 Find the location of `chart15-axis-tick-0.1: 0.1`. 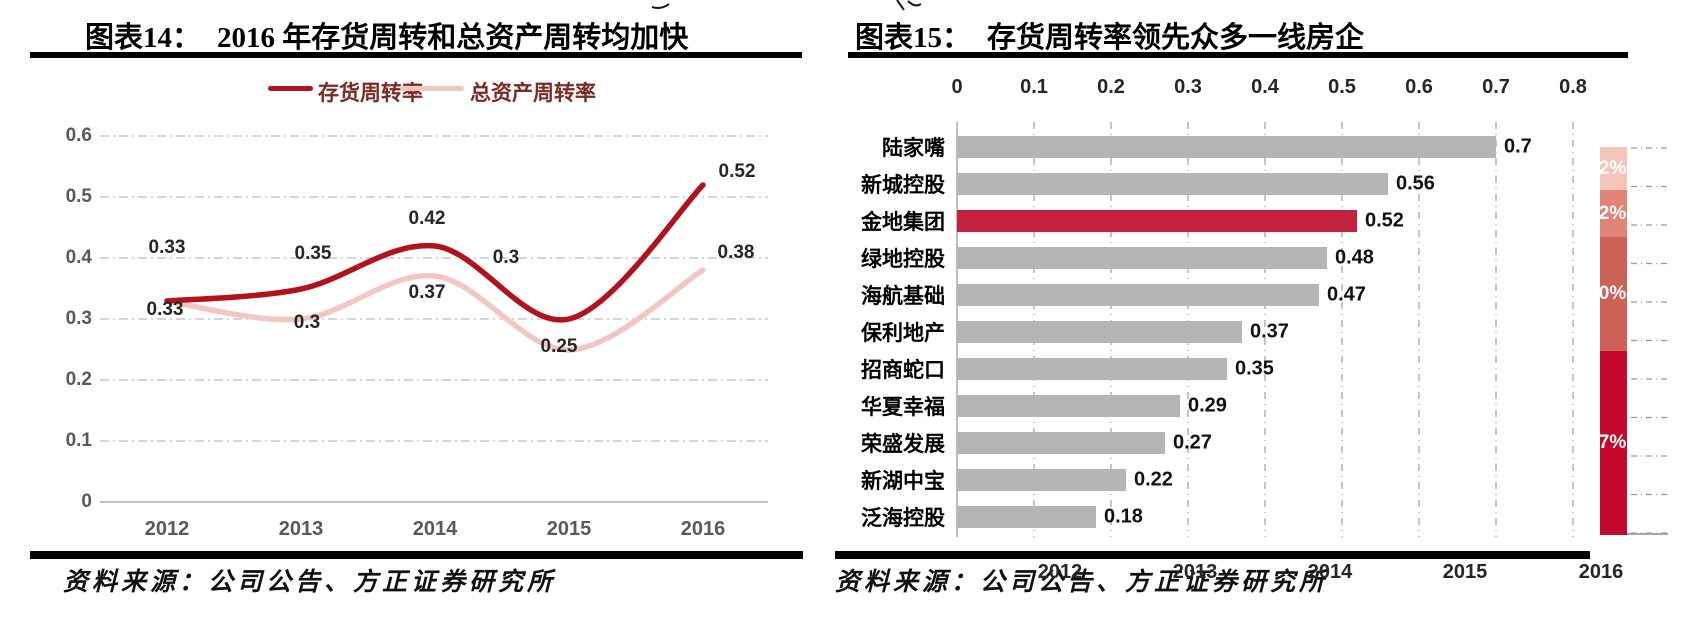

chart15-axis-tick-0.1: 0.1 is located at coordinates (1034, 87).